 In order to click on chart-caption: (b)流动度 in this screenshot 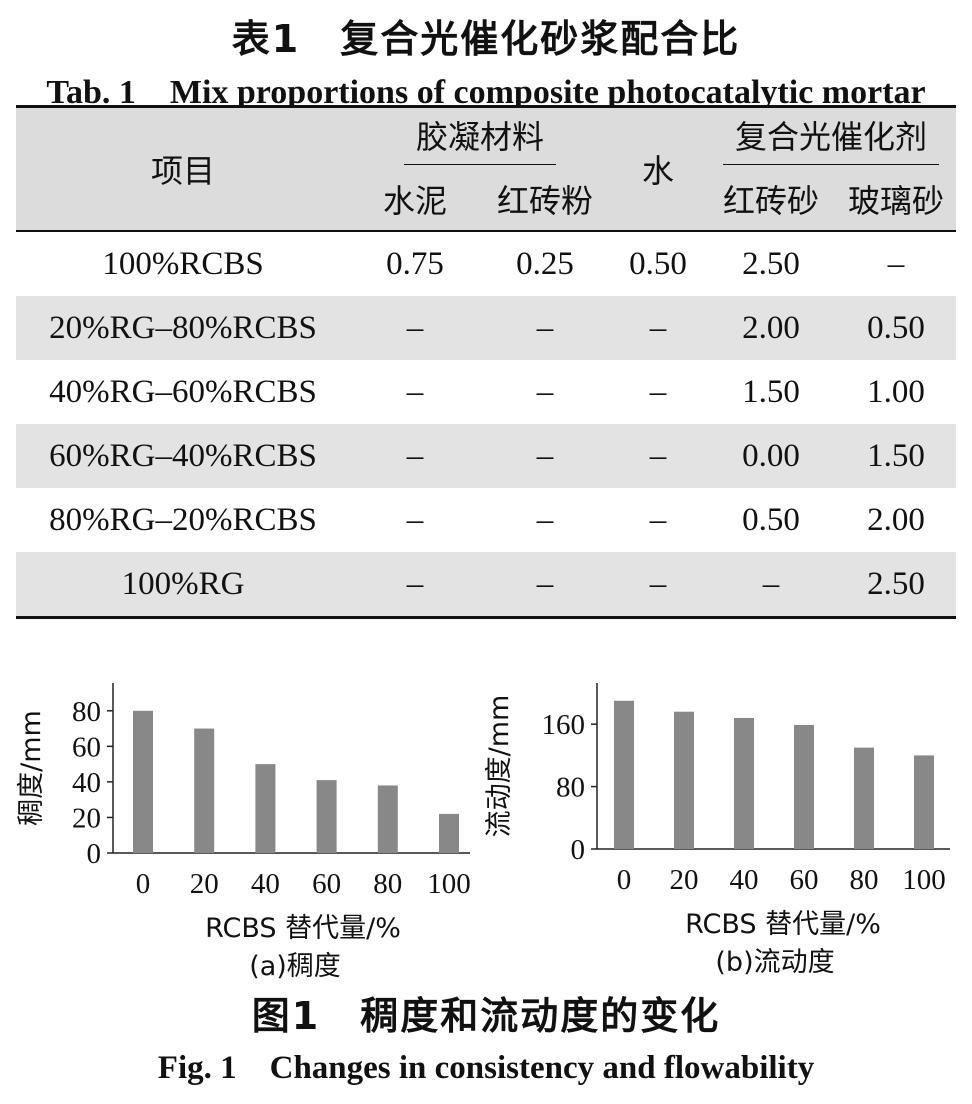, I will do `click(774, 962)`.